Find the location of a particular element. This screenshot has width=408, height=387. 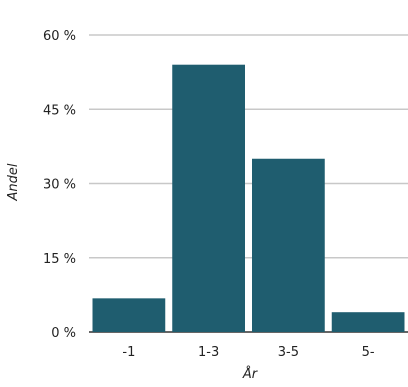

x-tick-label: 5- is located at coordinates (368, 352).